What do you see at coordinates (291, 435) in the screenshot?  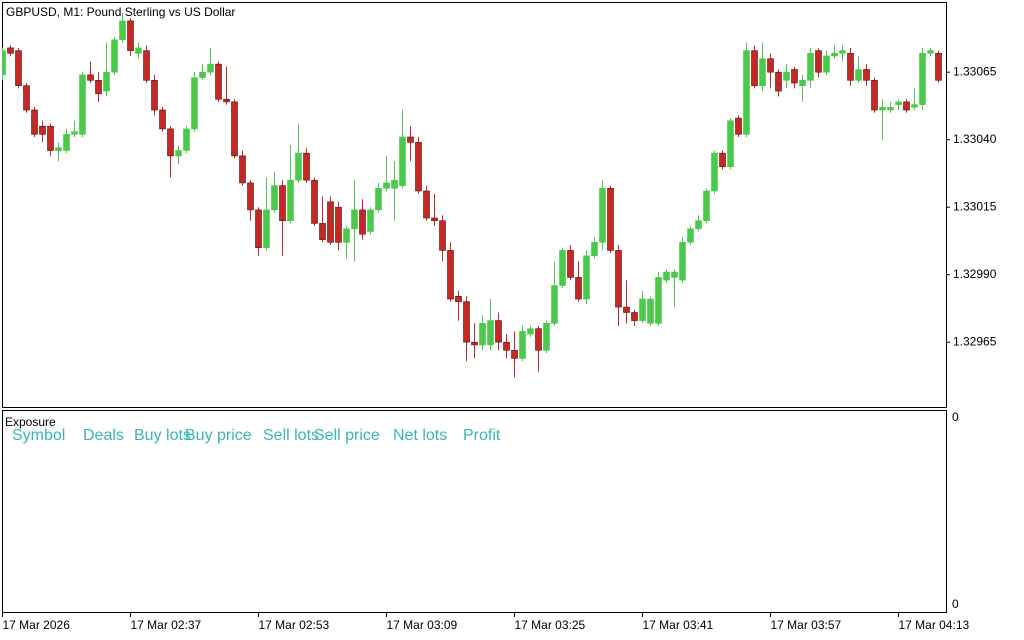 I see `column-header: Sell lots` at bounding box center [291, 435].